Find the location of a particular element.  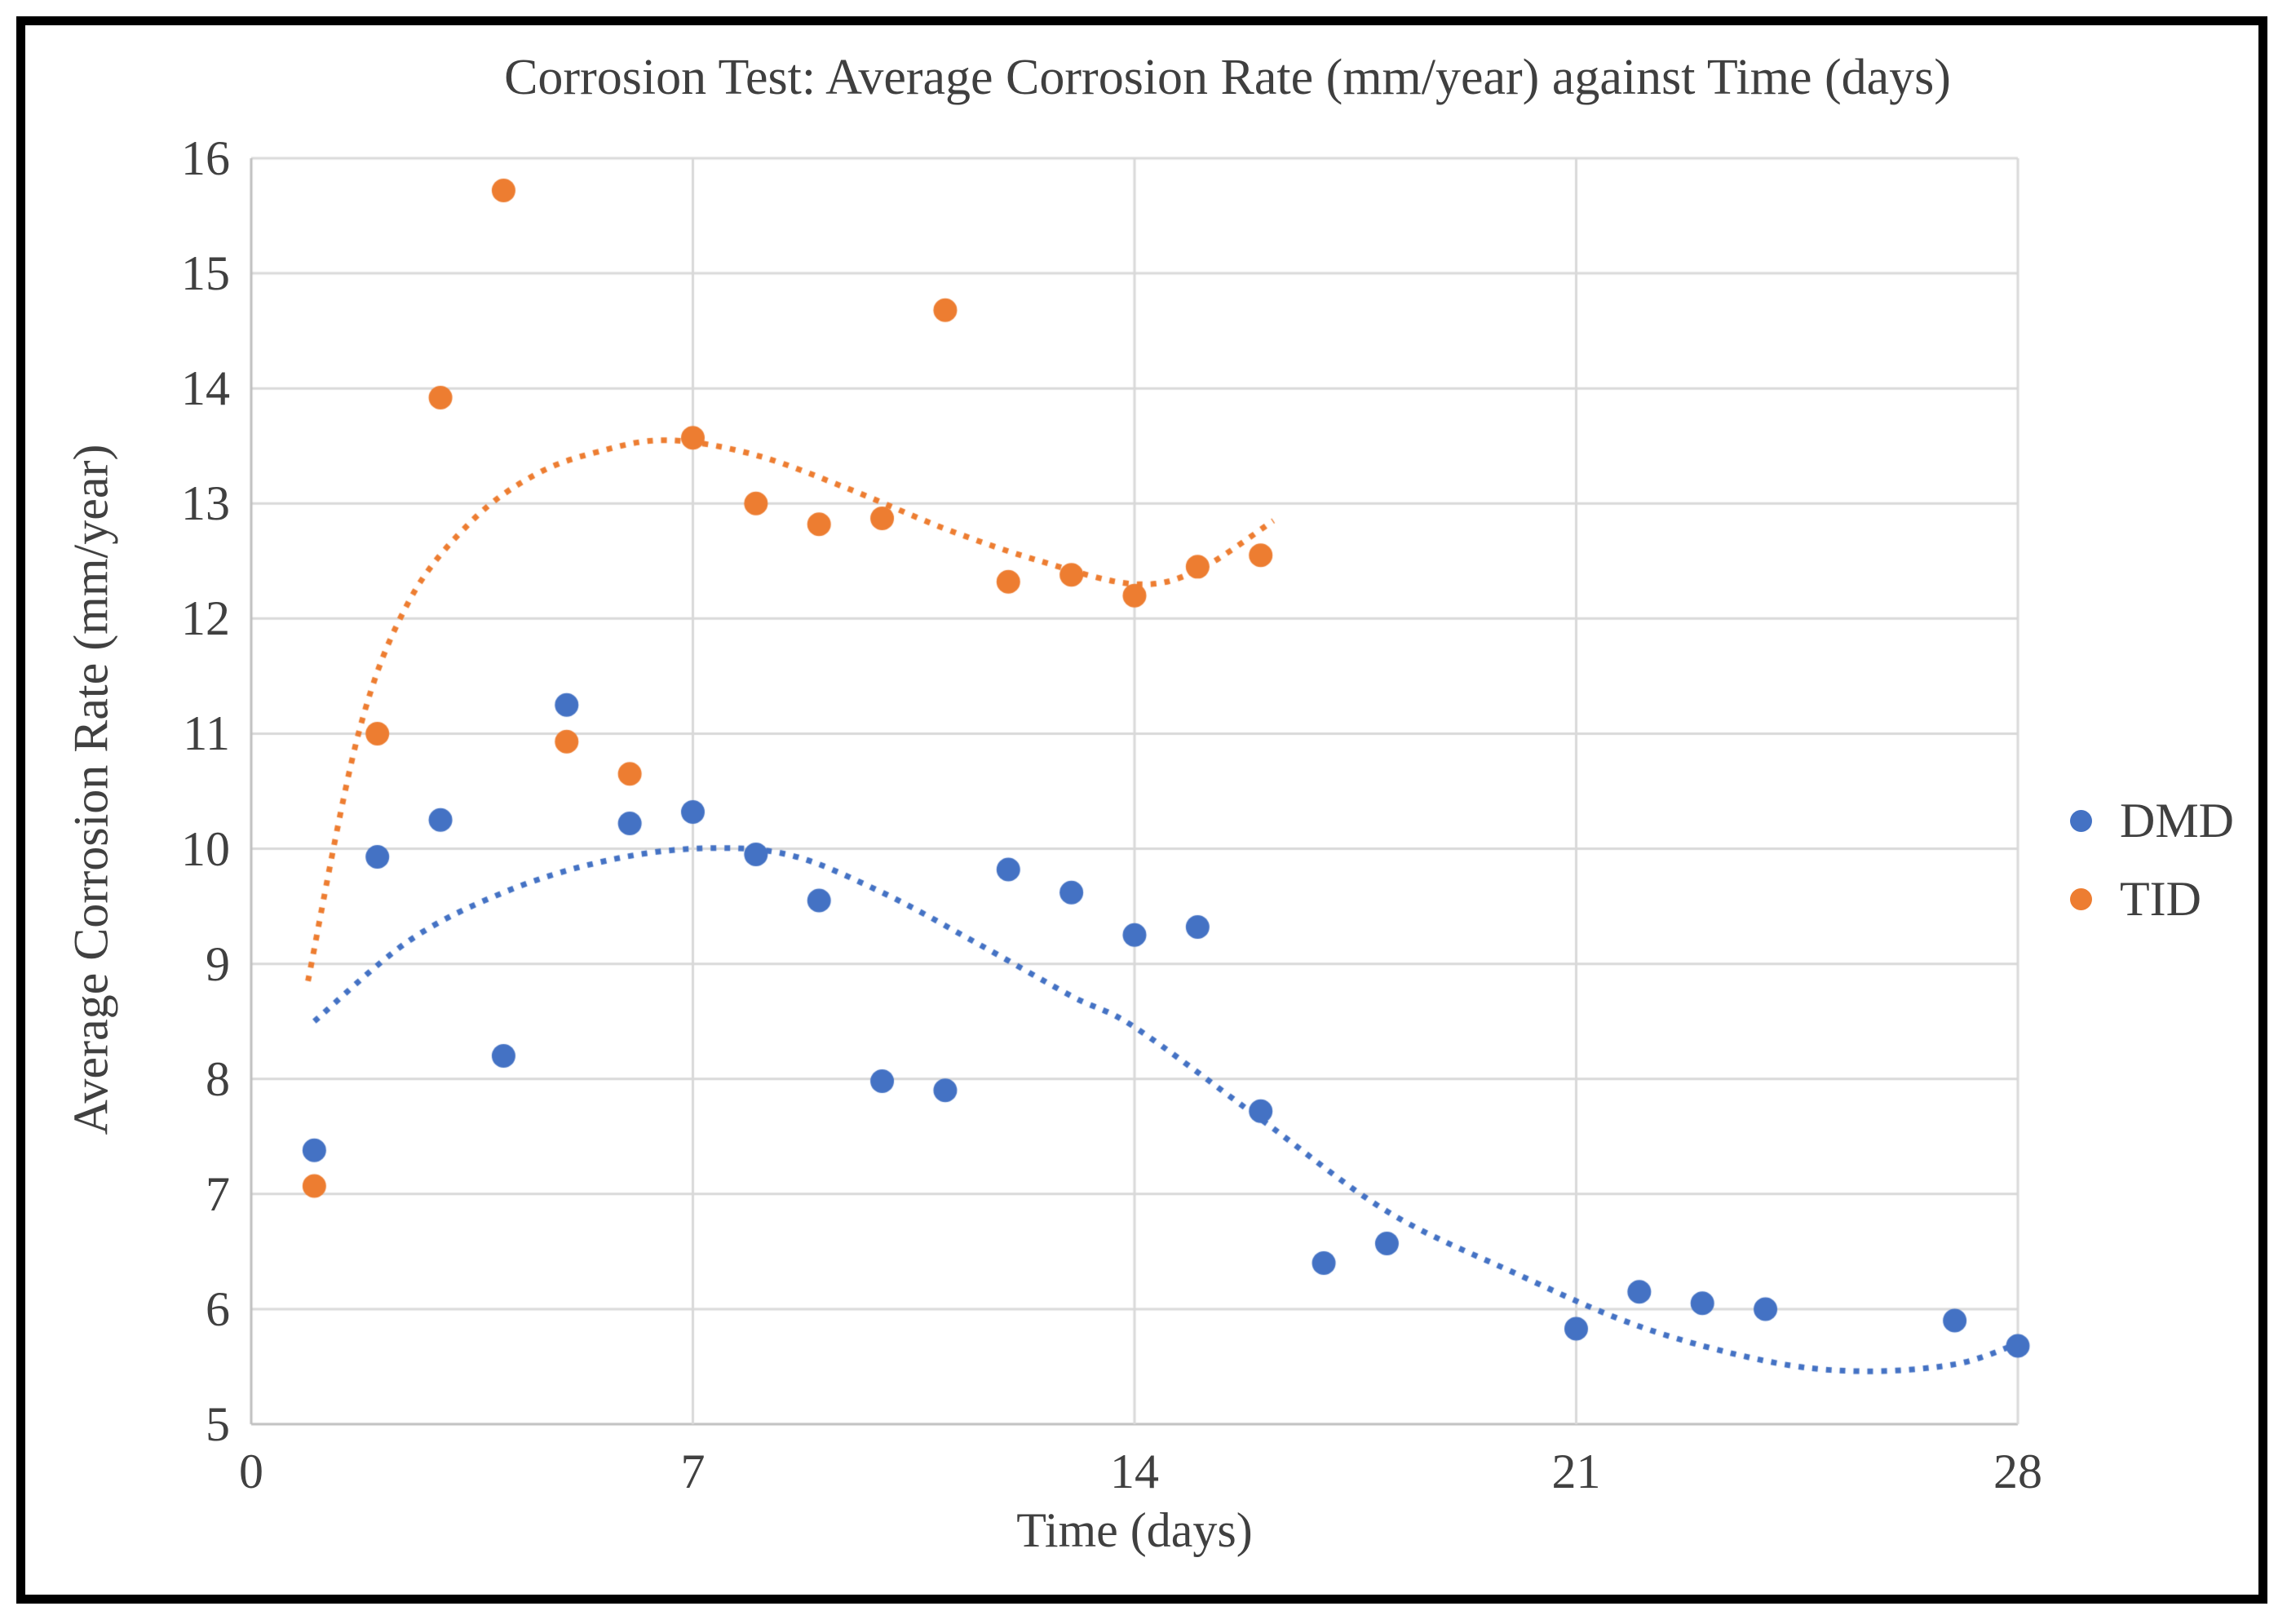

y-axis-title: Average Corrosion Rate (mm/year) is located at coordinates (91, 789).